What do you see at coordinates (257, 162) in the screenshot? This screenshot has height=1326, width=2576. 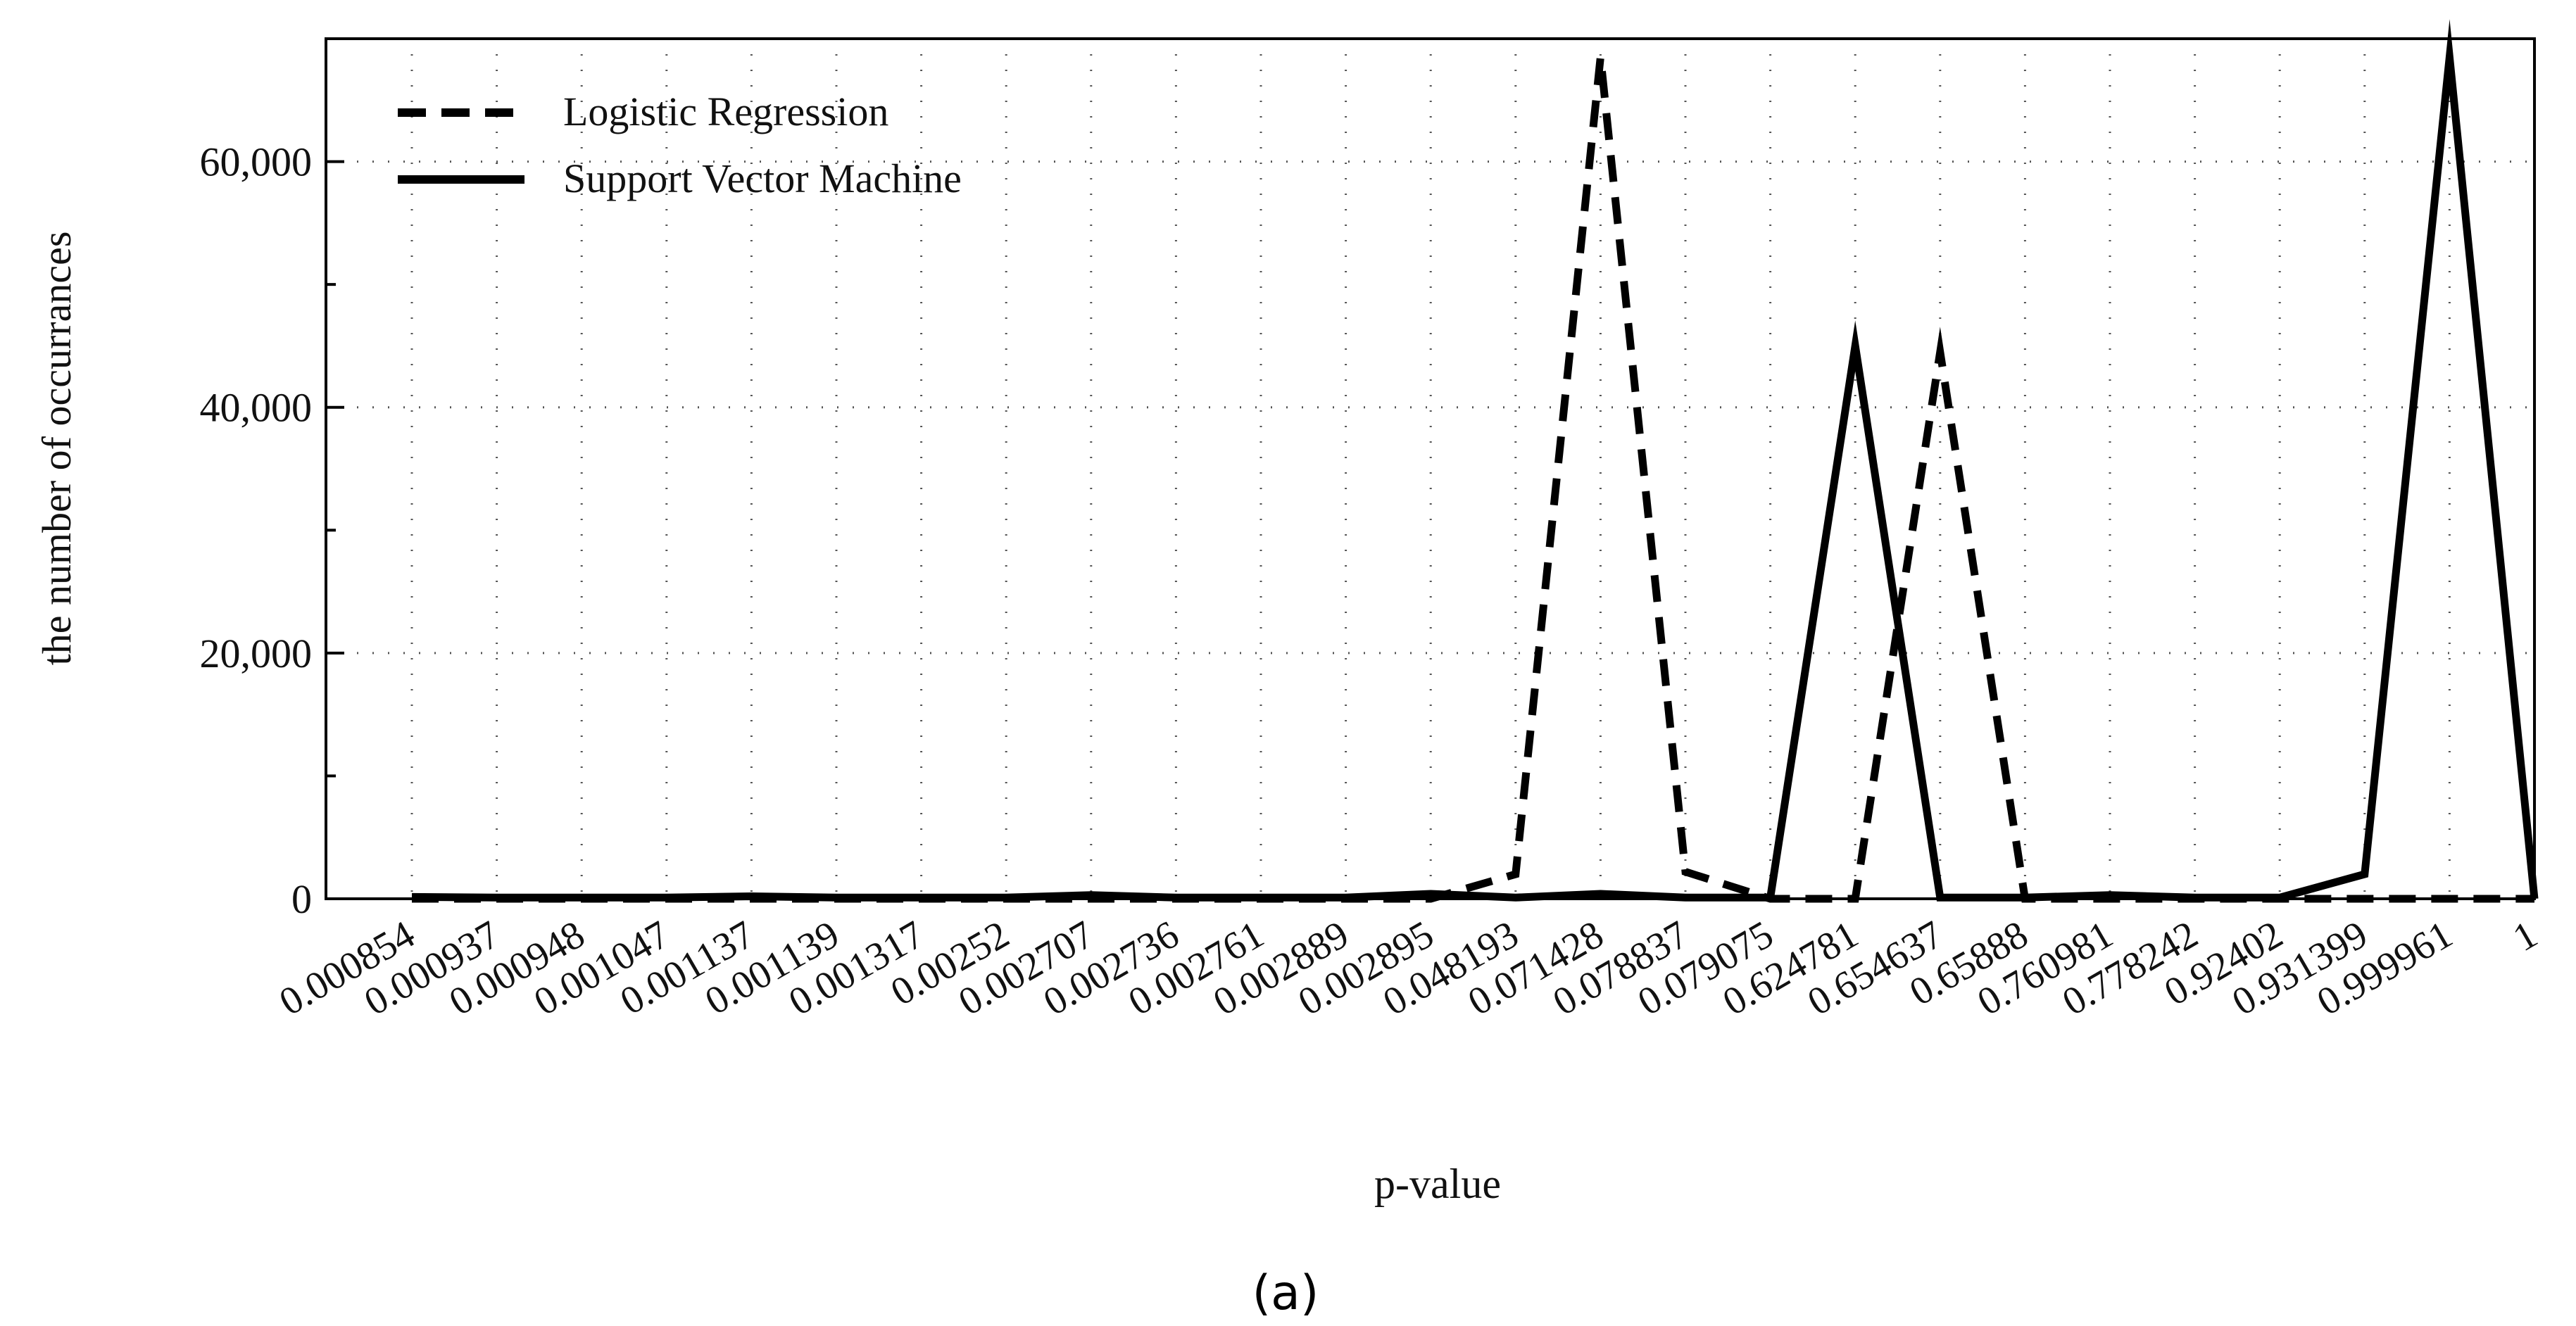 I see `y-tick-label: 60,000` at bounding box center [257, 162].